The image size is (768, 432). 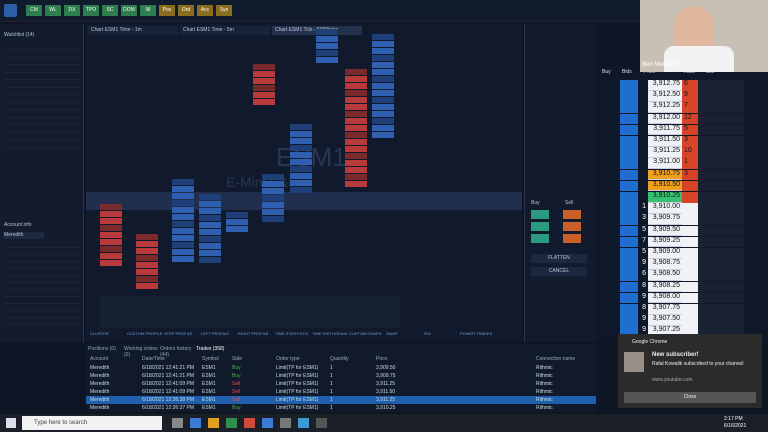 What do you see at coordinates (178, 333) in the screenshot?
I see `study-tab: STEP PROFILE` at bounding box center [178, 333].